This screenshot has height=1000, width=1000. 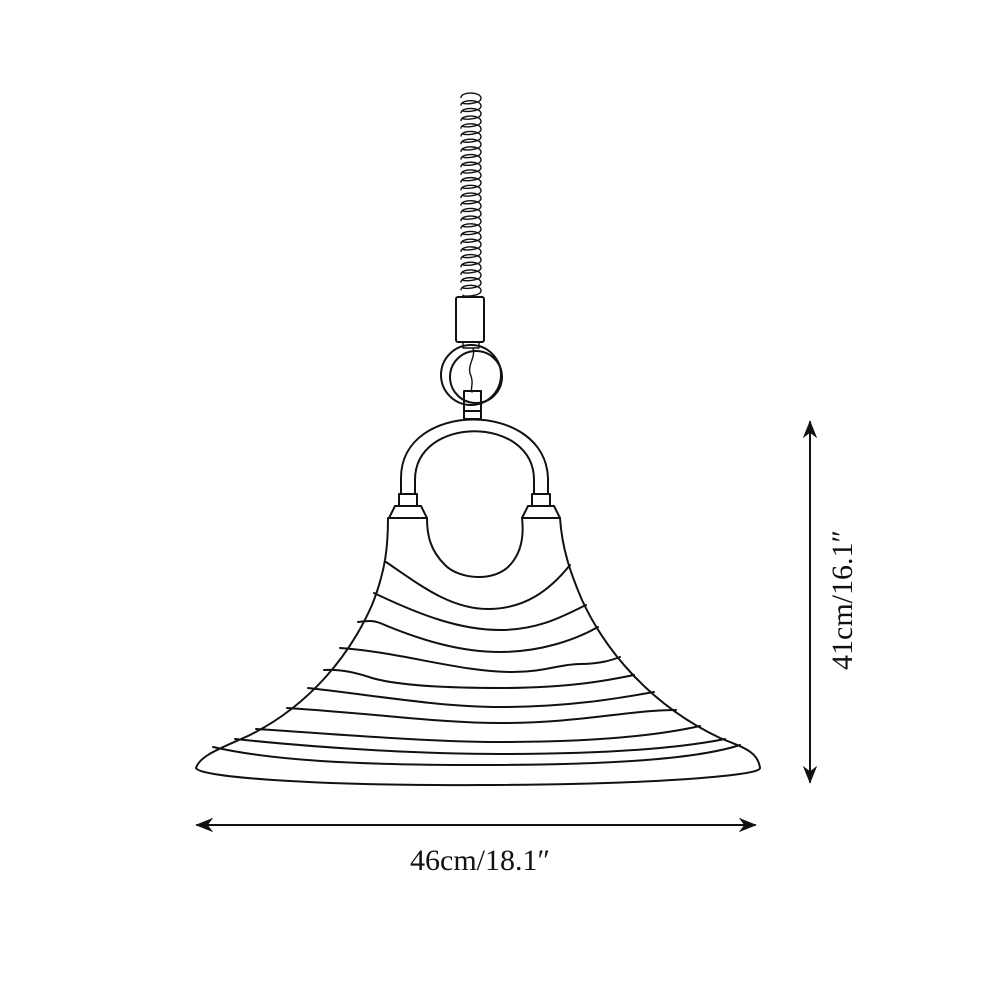 I want to click on width-label: 46cm/18.1″, so click(x=480, y=860).